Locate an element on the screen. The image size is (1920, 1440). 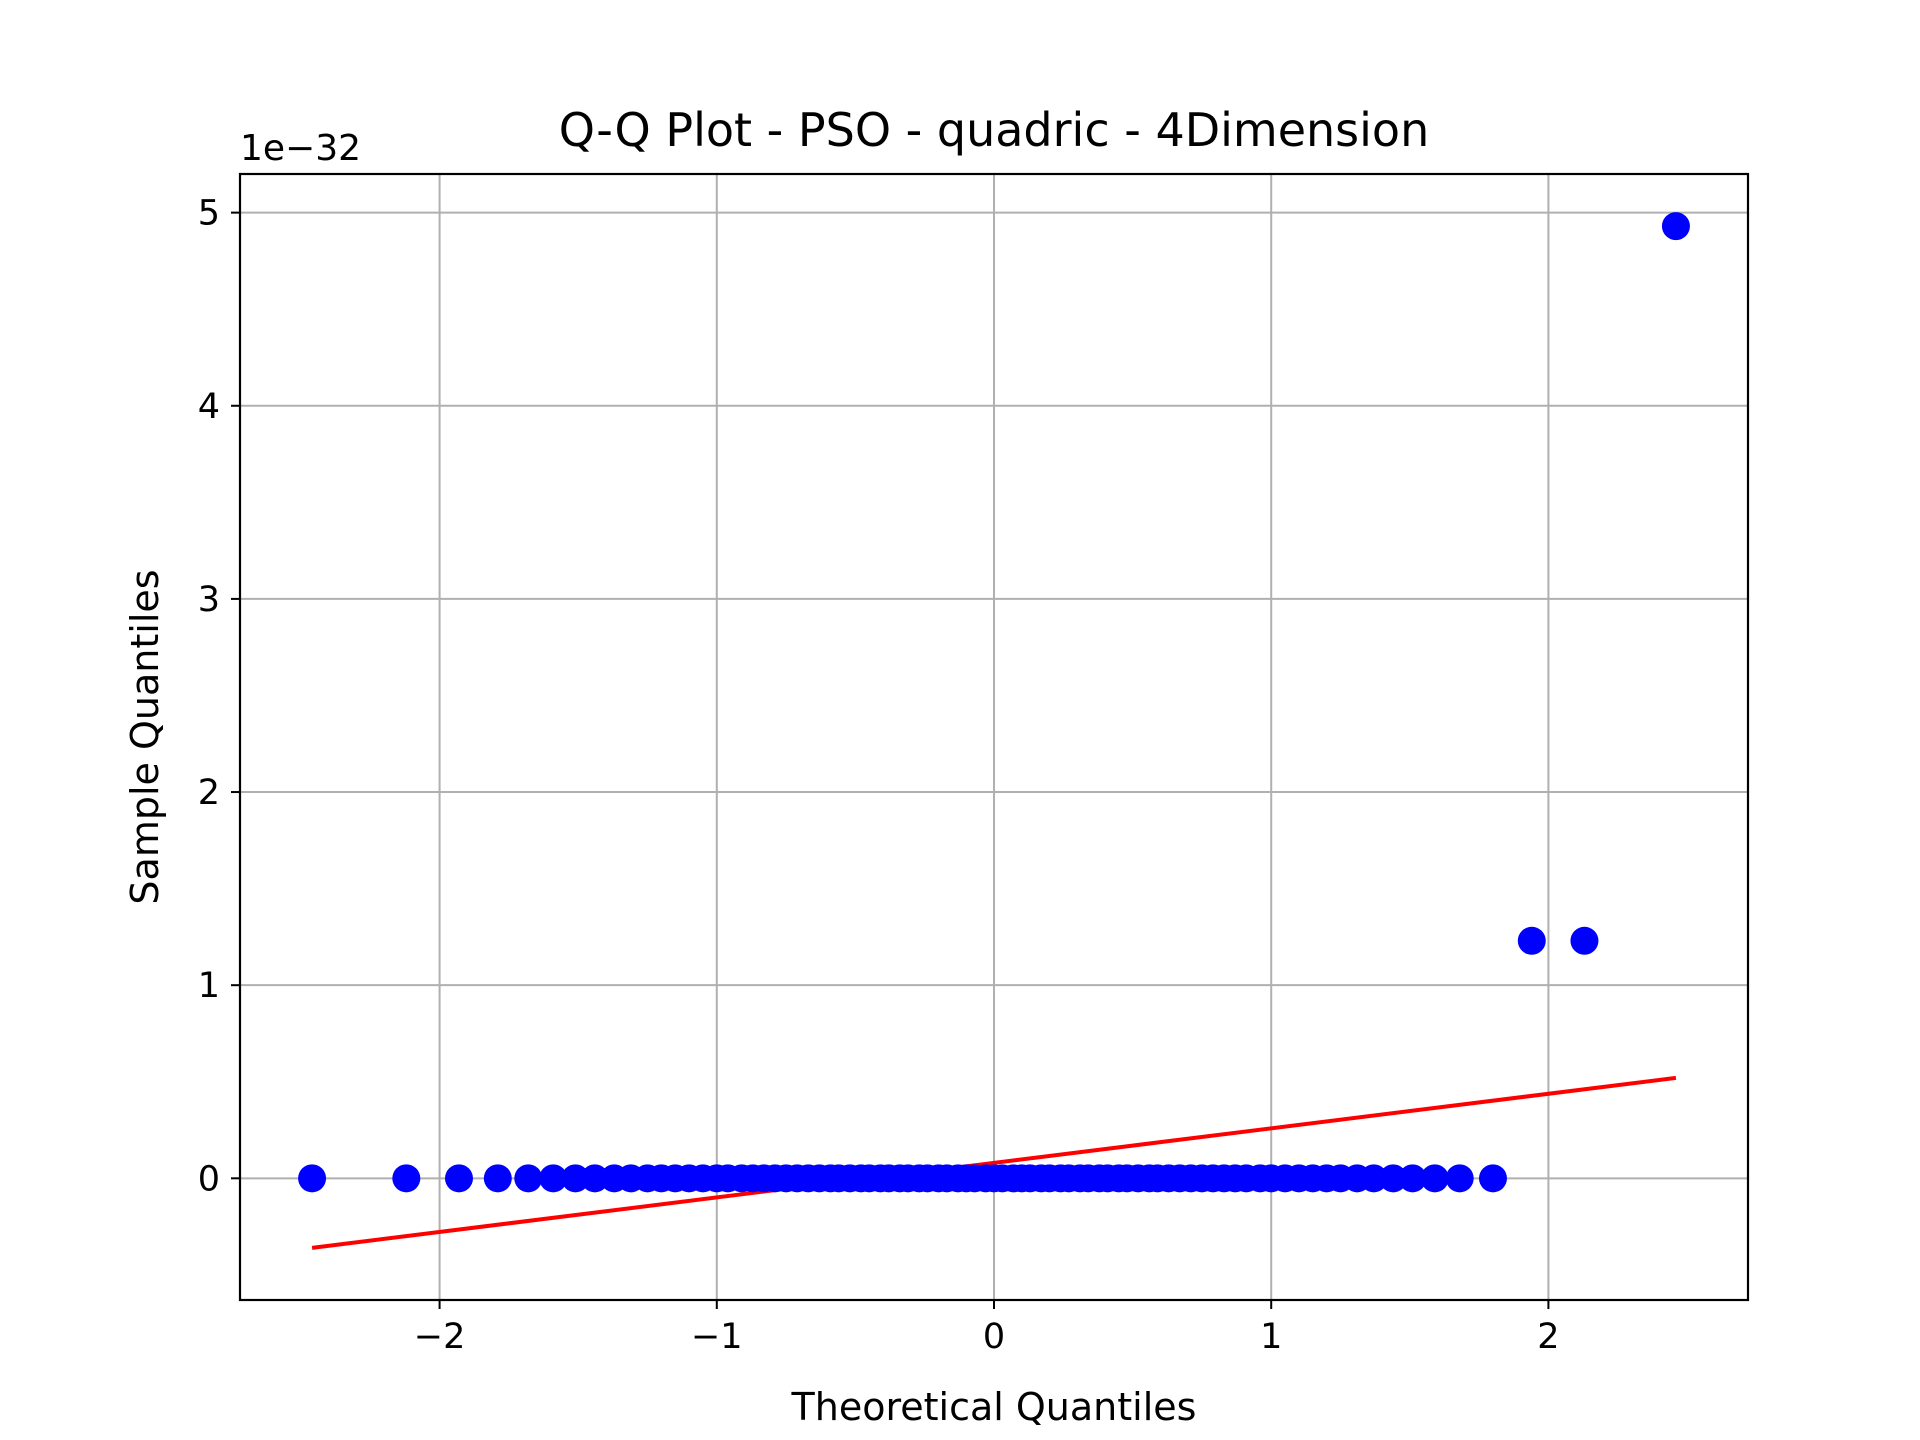
y-tick-label: 4 is located at coordinates (209, 407).